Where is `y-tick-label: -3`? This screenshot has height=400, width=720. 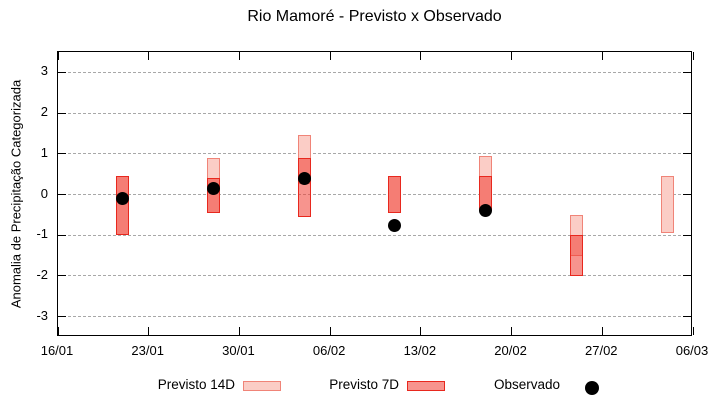
y-tick-label: -3 is located at coordinates (42, 315).